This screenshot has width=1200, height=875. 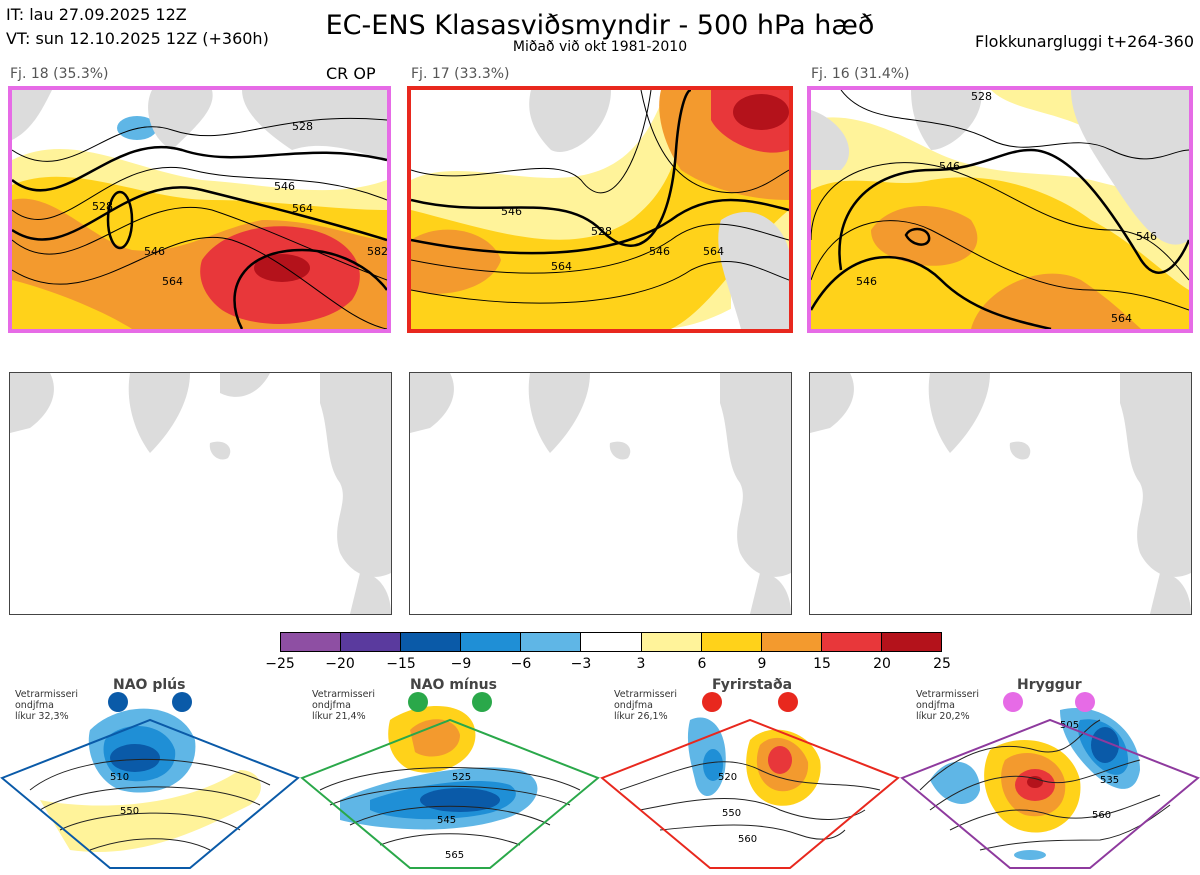 What do you see at coordinates (645, 705) in the screenshot?
I see `regime-3-note: Vetrarmisseri ondjfma líkur 26,1%` at bounding box center [645, 705].